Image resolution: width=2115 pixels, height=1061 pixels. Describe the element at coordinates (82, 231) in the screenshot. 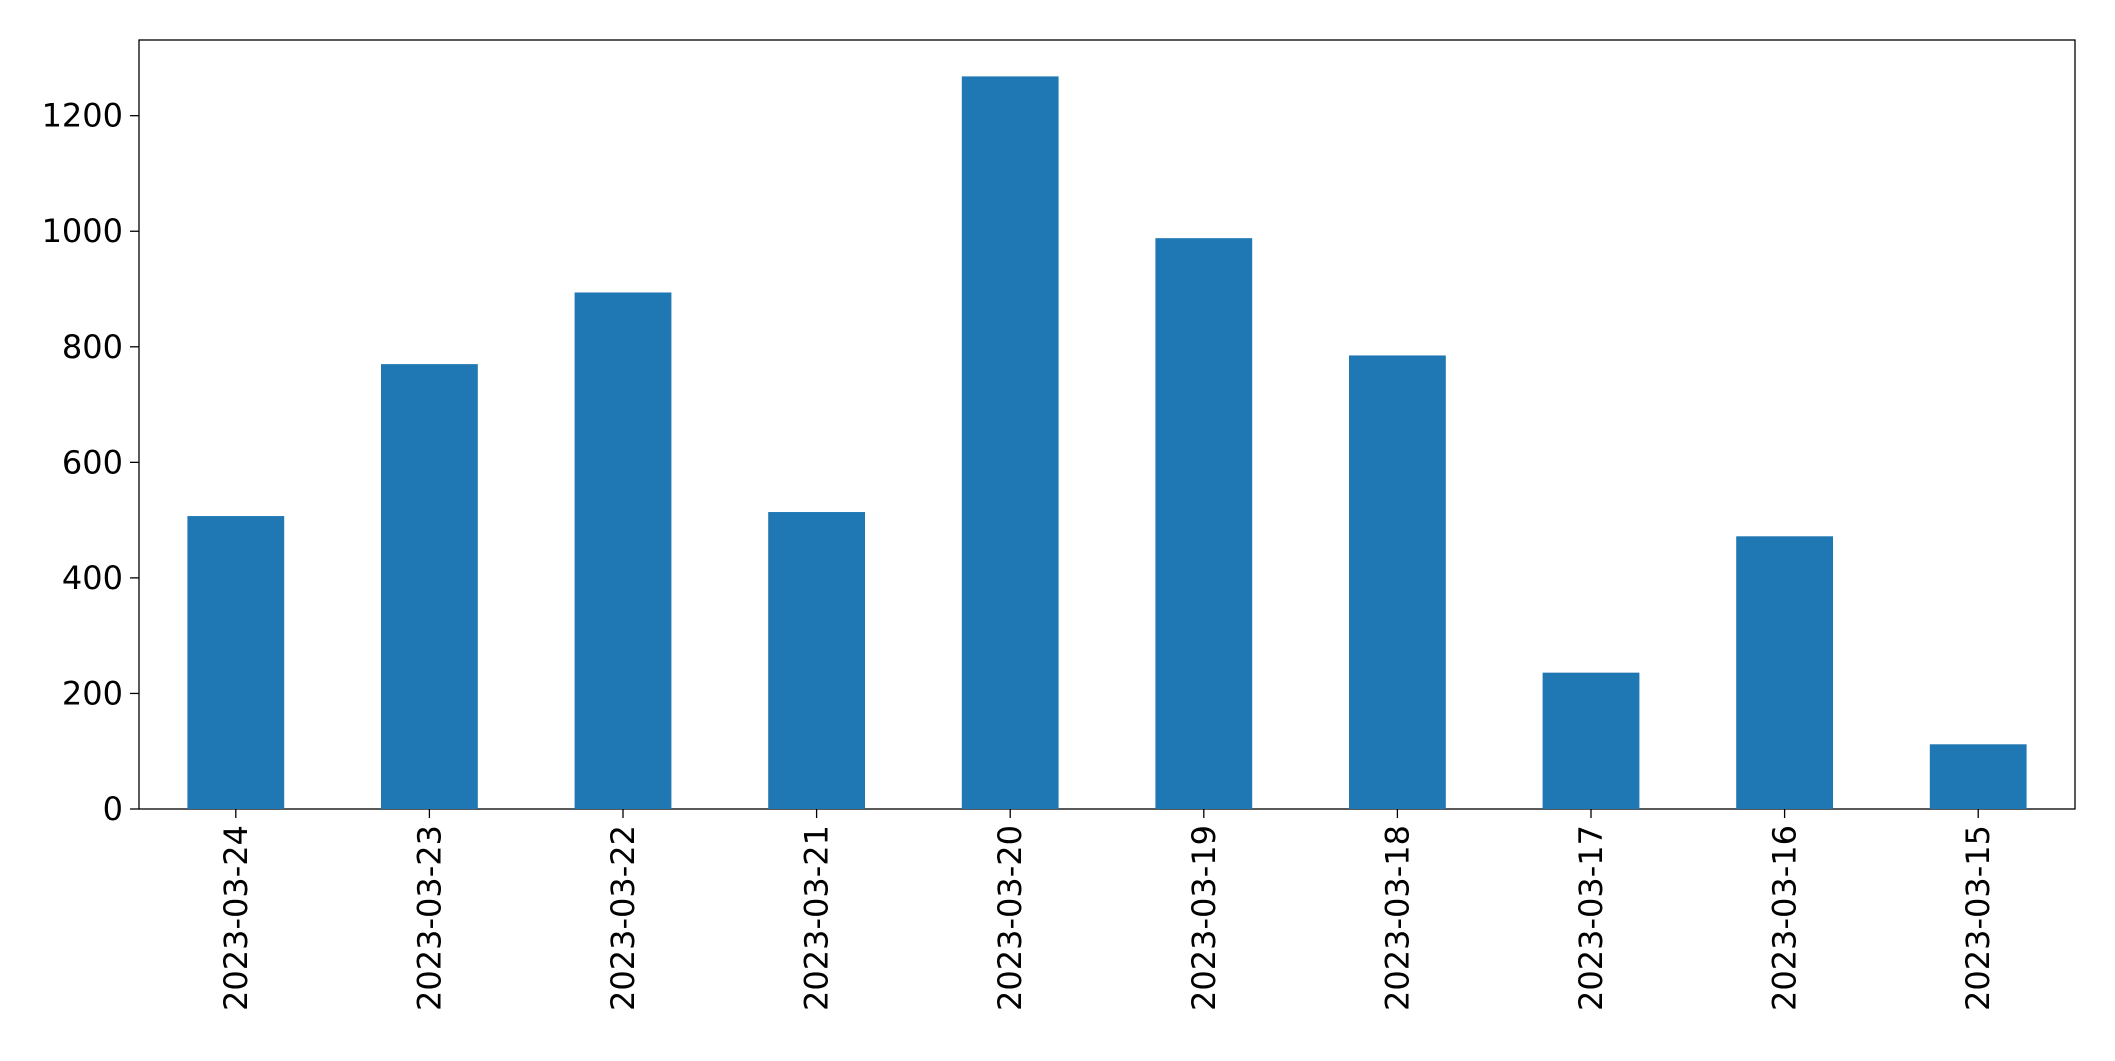

I see `y-tick-label: 1000` at that location.